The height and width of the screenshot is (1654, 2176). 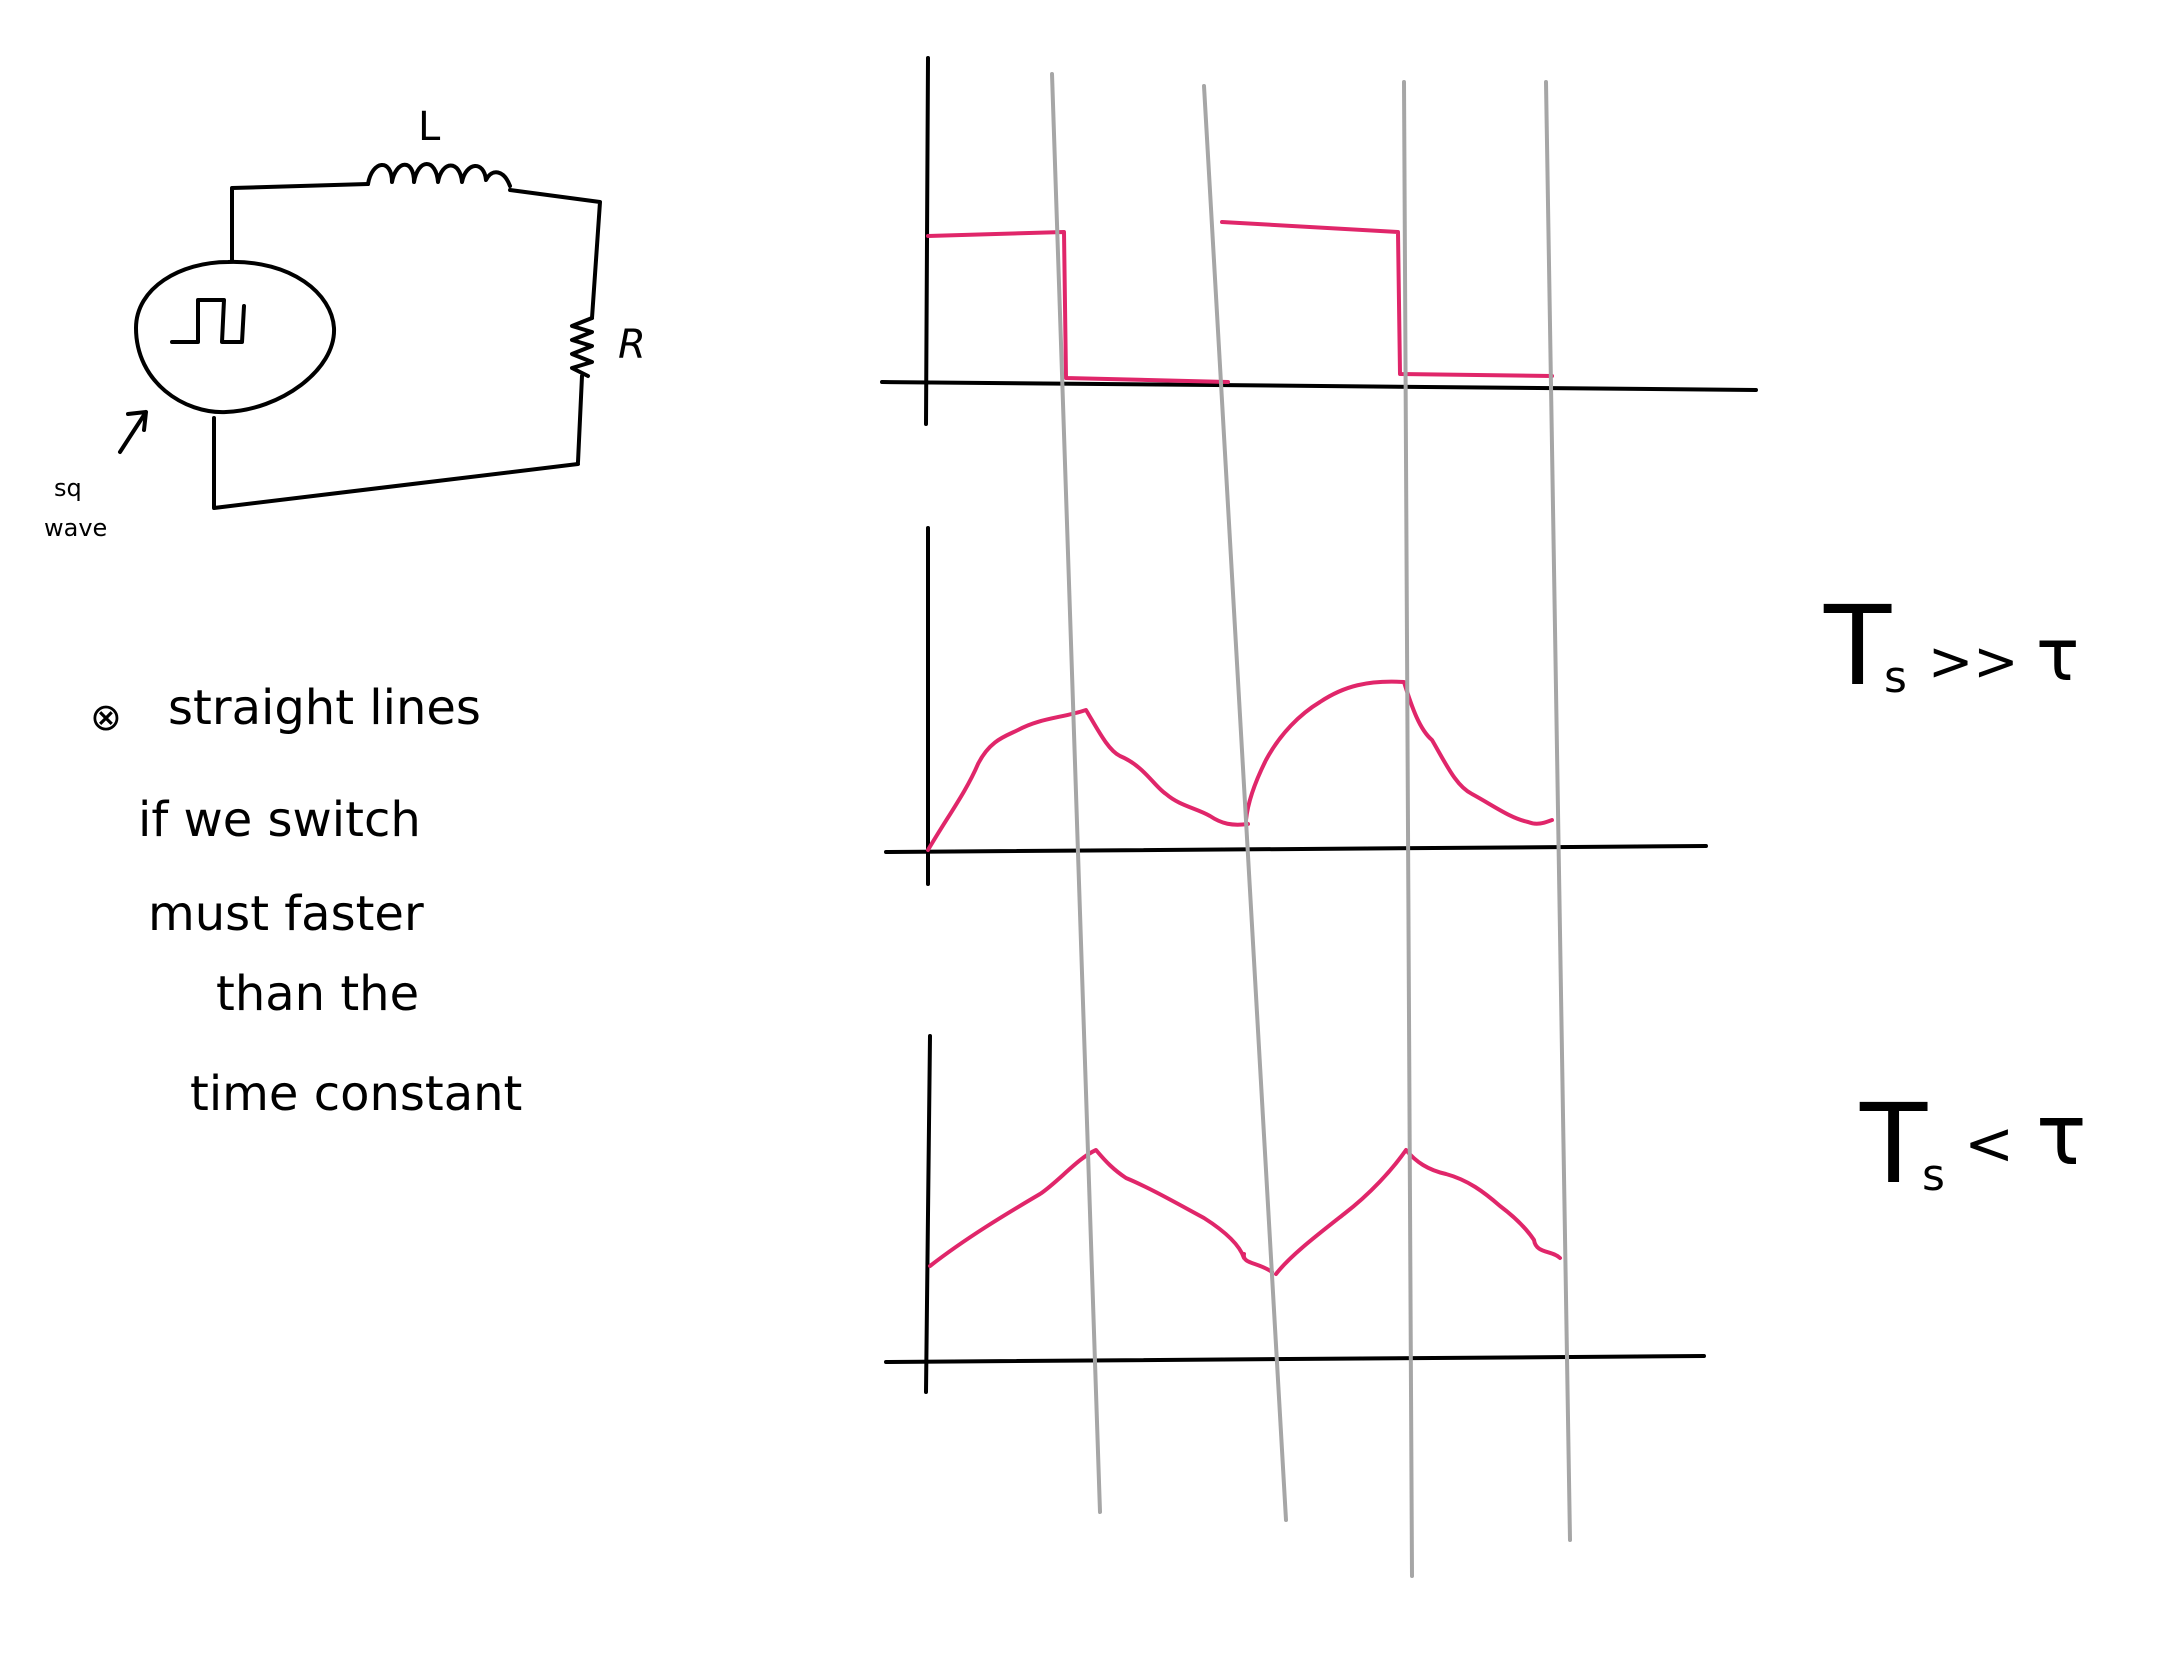 What do you see at coordinates (1240, 765) in the screenshot?
I see `plot2-exponential-response` at bounding box center [1240, 765].